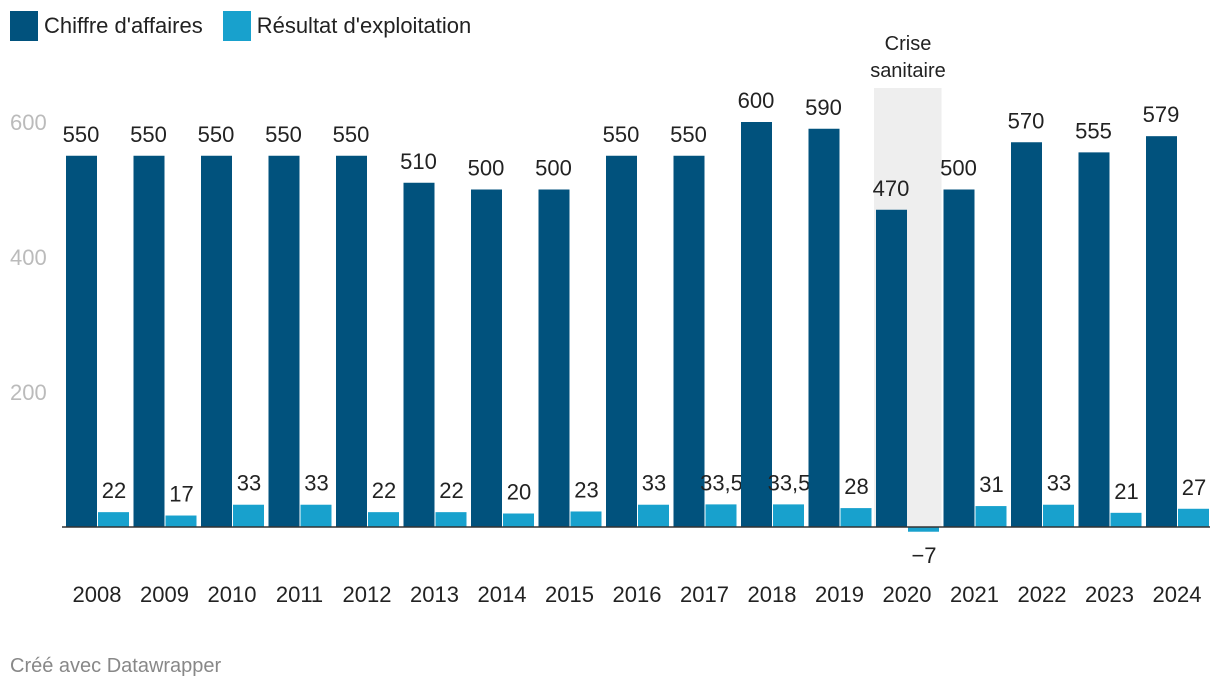  Describe the element at coordinates (367, 594) in the screenshot. I see `x-tick-label-2012: 2012` at that location.